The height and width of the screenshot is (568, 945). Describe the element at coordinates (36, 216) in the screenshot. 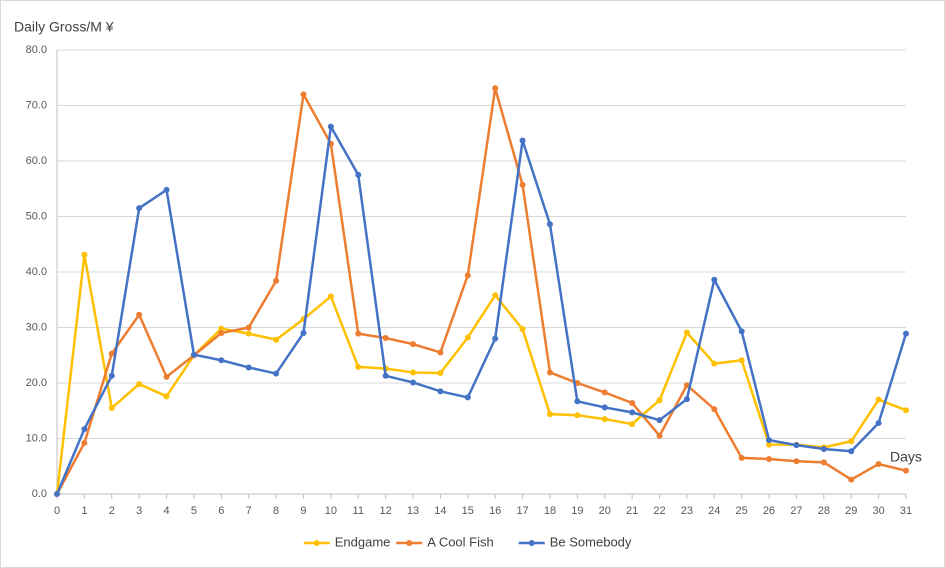

I see `y-tick-label: 50.0` at that location.